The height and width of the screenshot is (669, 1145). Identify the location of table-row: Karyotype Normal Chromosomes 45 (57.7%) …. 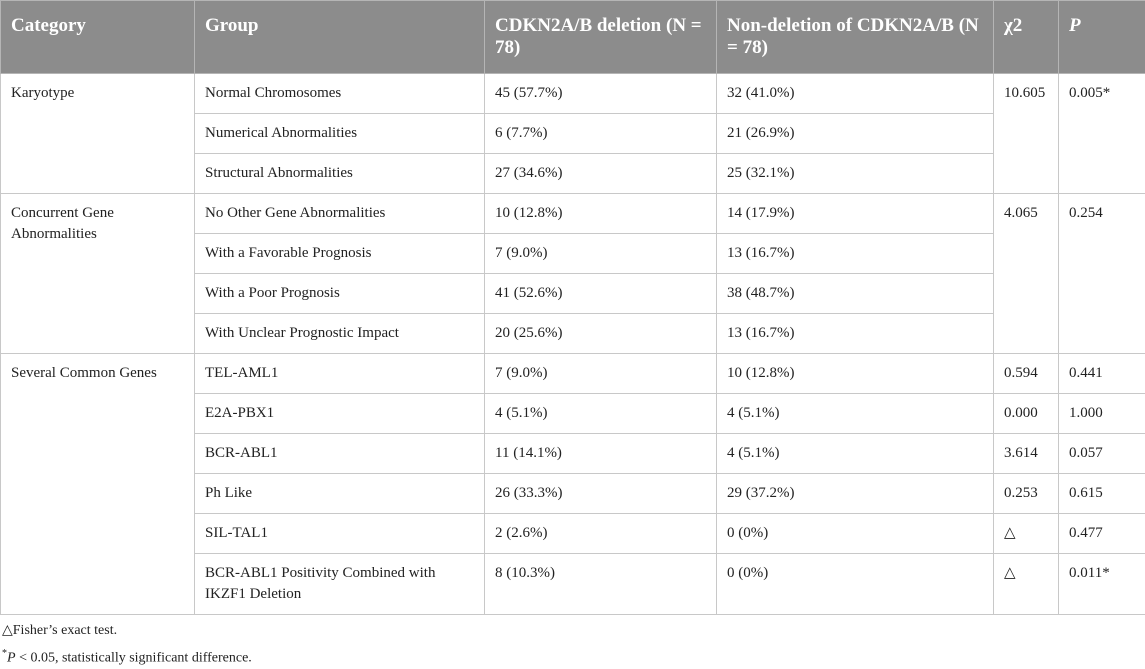
(573, 94).